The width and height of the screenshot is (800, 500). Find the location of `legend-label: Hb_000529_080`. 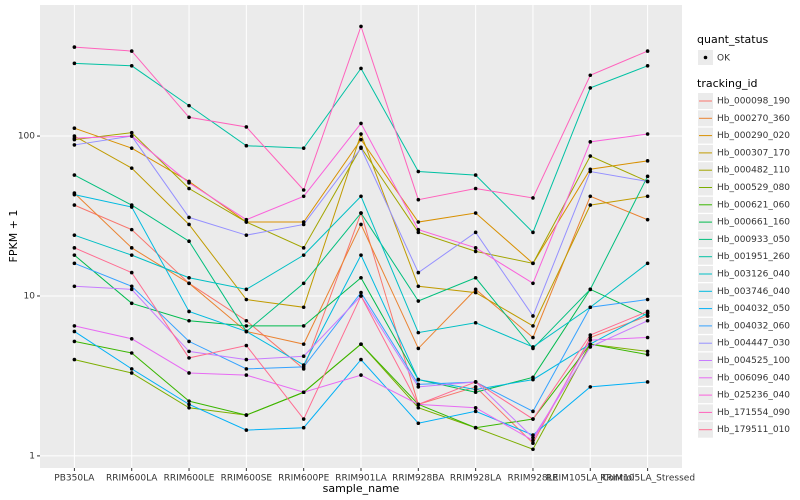

legend-label: Hb_000529_080 is located at coordinates (753, 188).